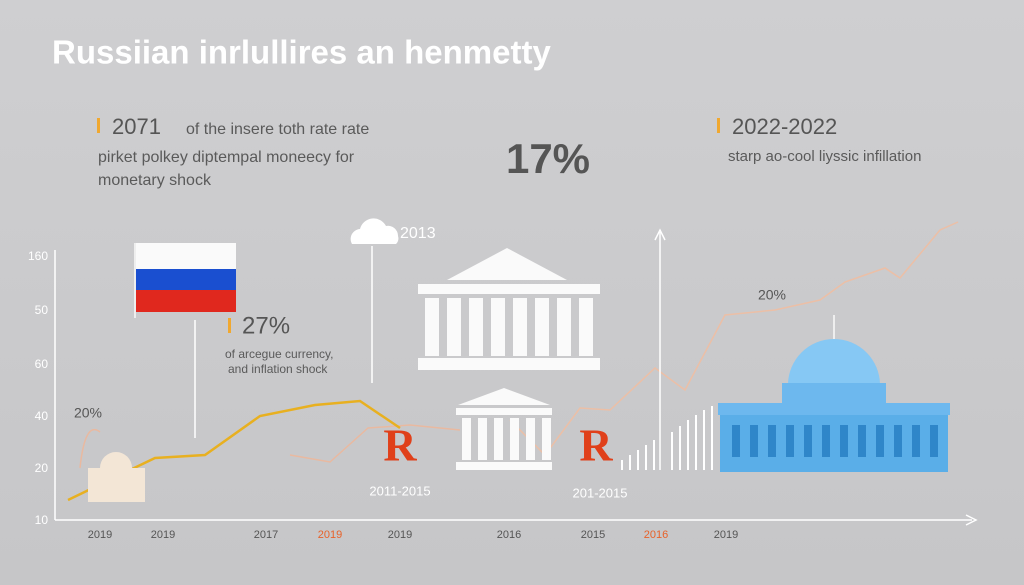  I want to click on x-labels: 2019 2019 2017 2019 2019 2016 2015 2016 2019, so click(413, 535).